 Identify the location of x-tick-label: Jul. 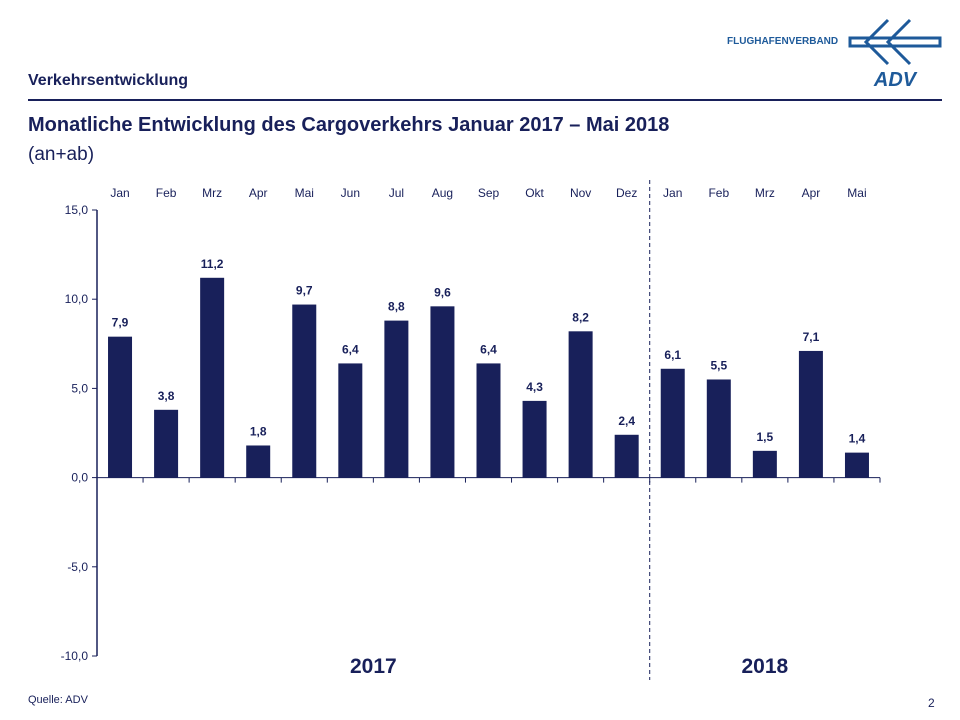
(396, 193).